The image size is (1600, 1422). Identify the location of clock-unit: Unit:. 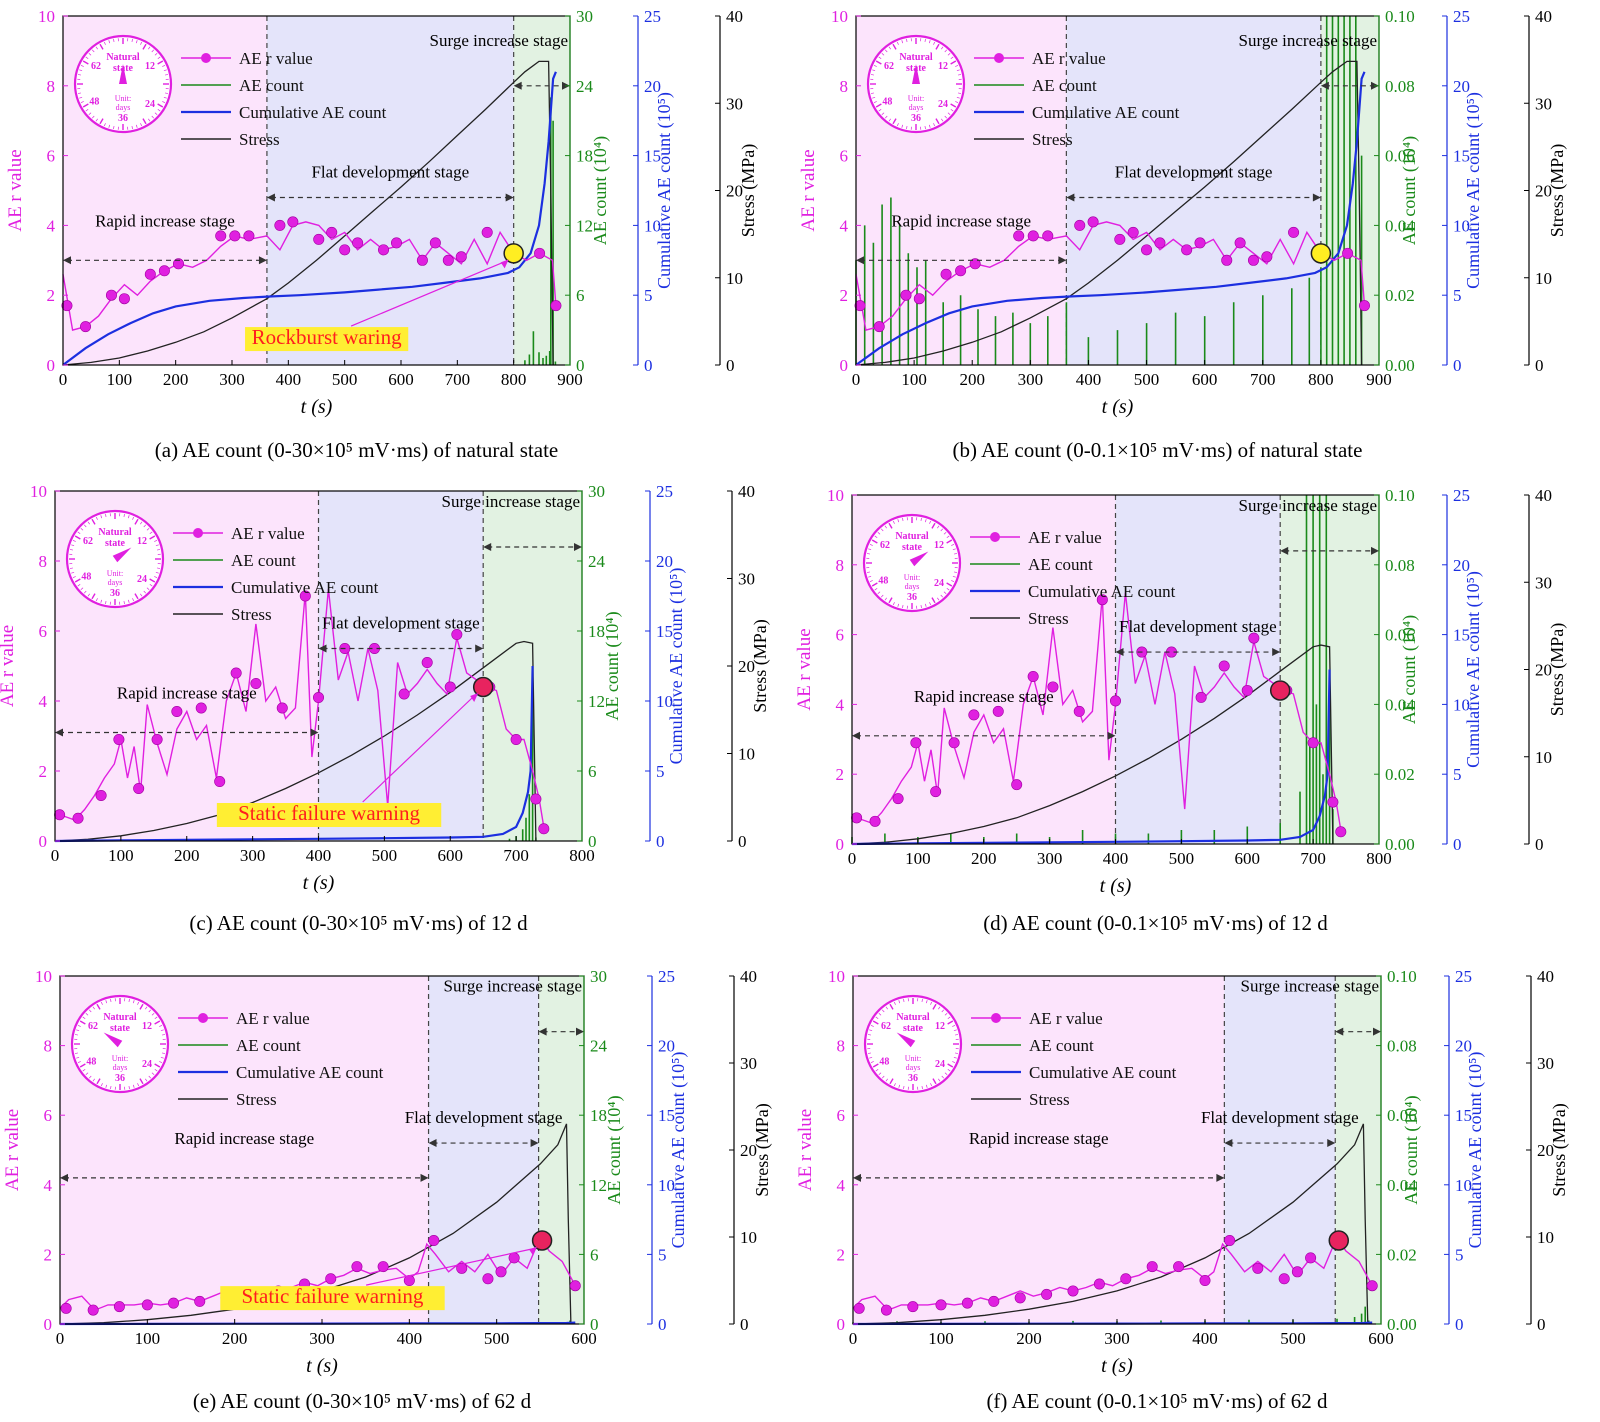
(123, 98).